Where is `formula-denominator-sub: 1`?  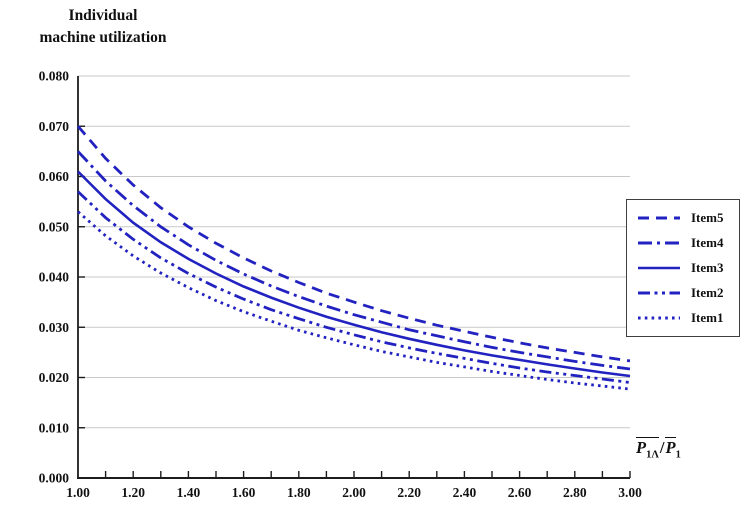
formula-denominator-sub: 1 is located at coordinates (678, 455).